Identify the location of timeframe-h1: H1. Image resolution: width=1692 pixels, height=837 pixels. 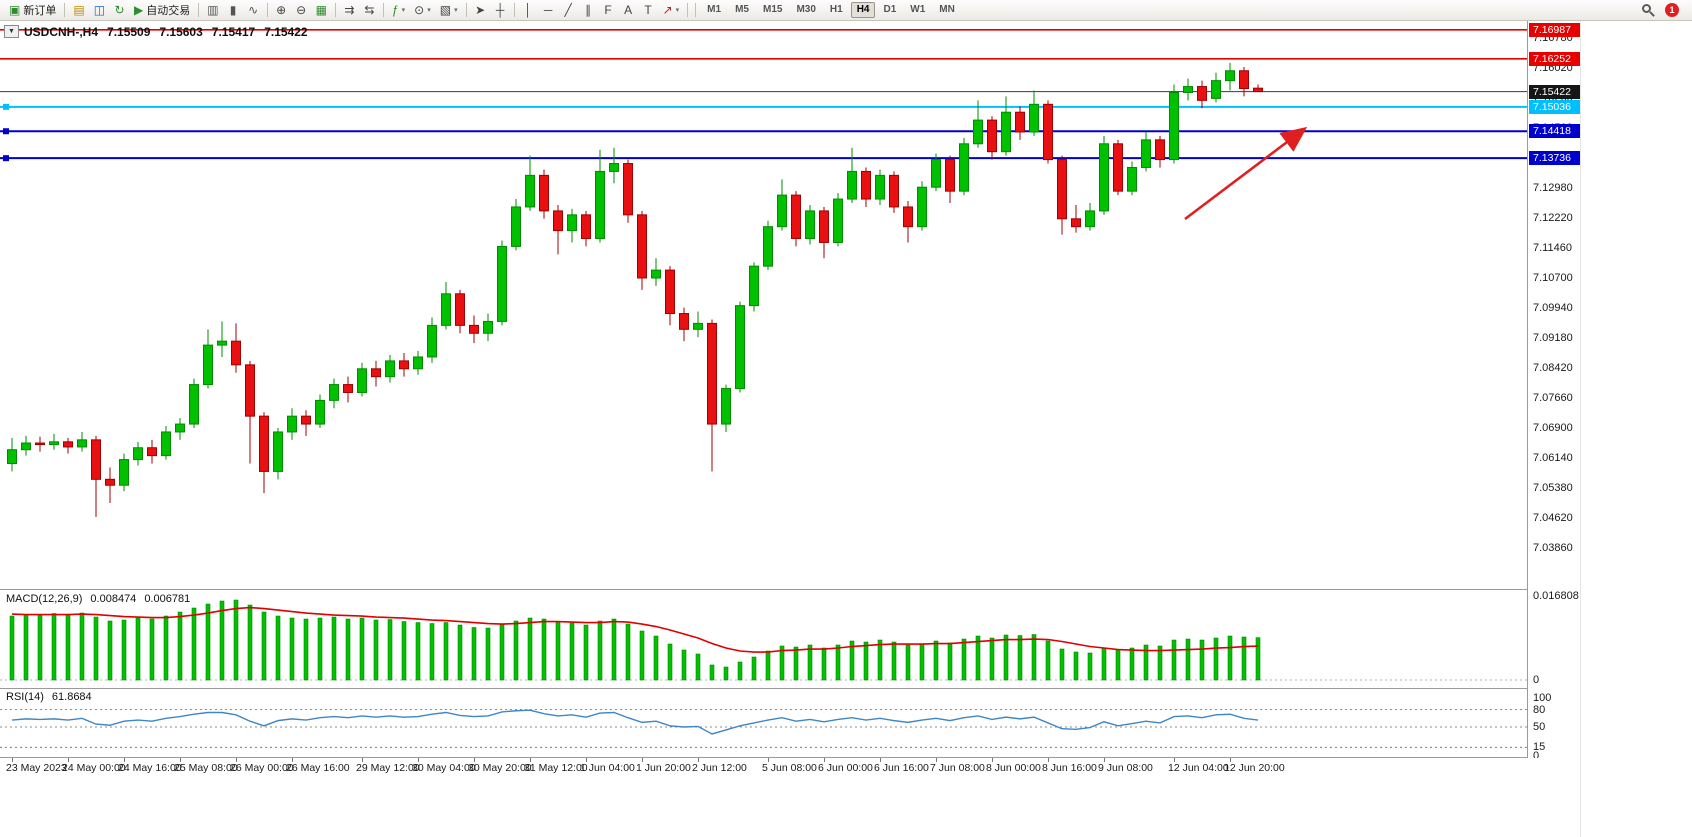
(836, 9).